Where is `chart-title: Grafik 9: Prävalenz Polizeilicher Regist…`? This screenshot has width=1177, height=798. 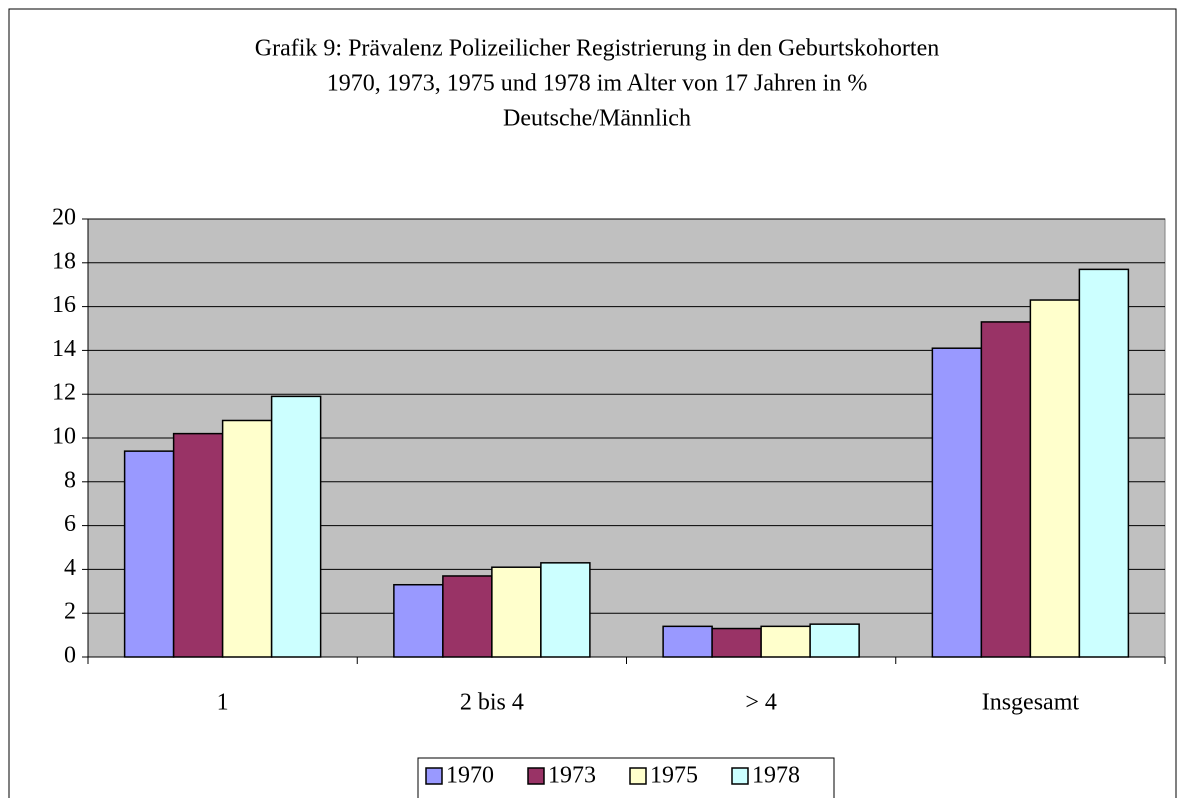 chart-title: Grafik 9: Prävalenz Polizeilicher Regist… is located at coordinates (597, 49).